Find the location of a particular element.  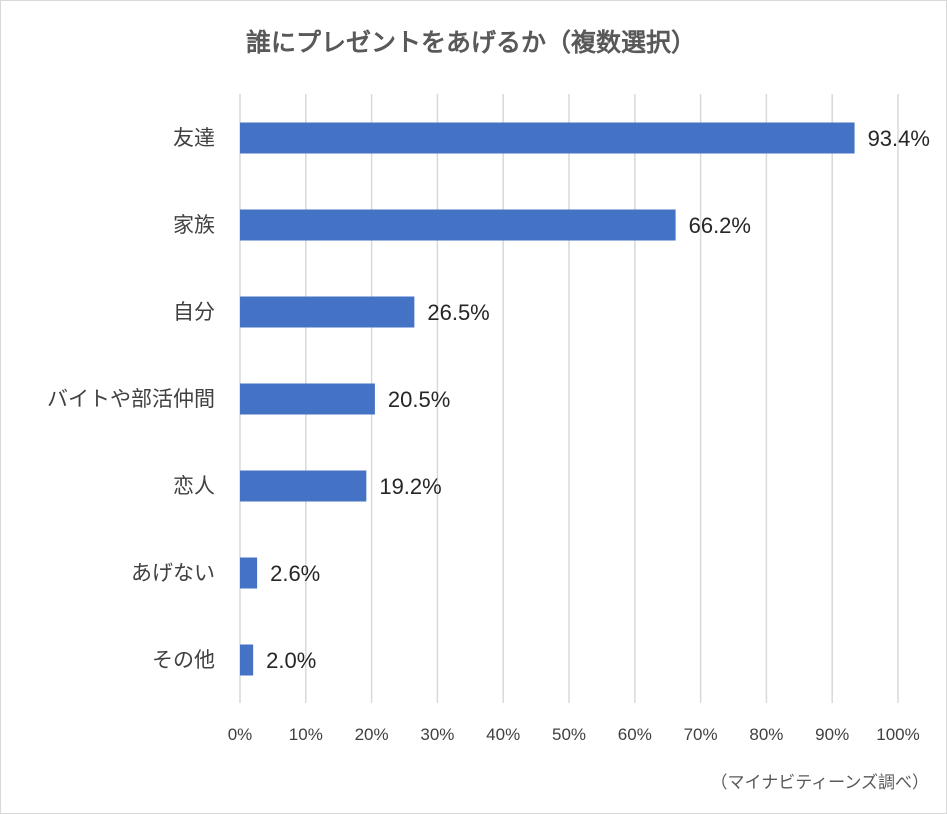

category-label: 友達 is located at coordinates (194, 138).